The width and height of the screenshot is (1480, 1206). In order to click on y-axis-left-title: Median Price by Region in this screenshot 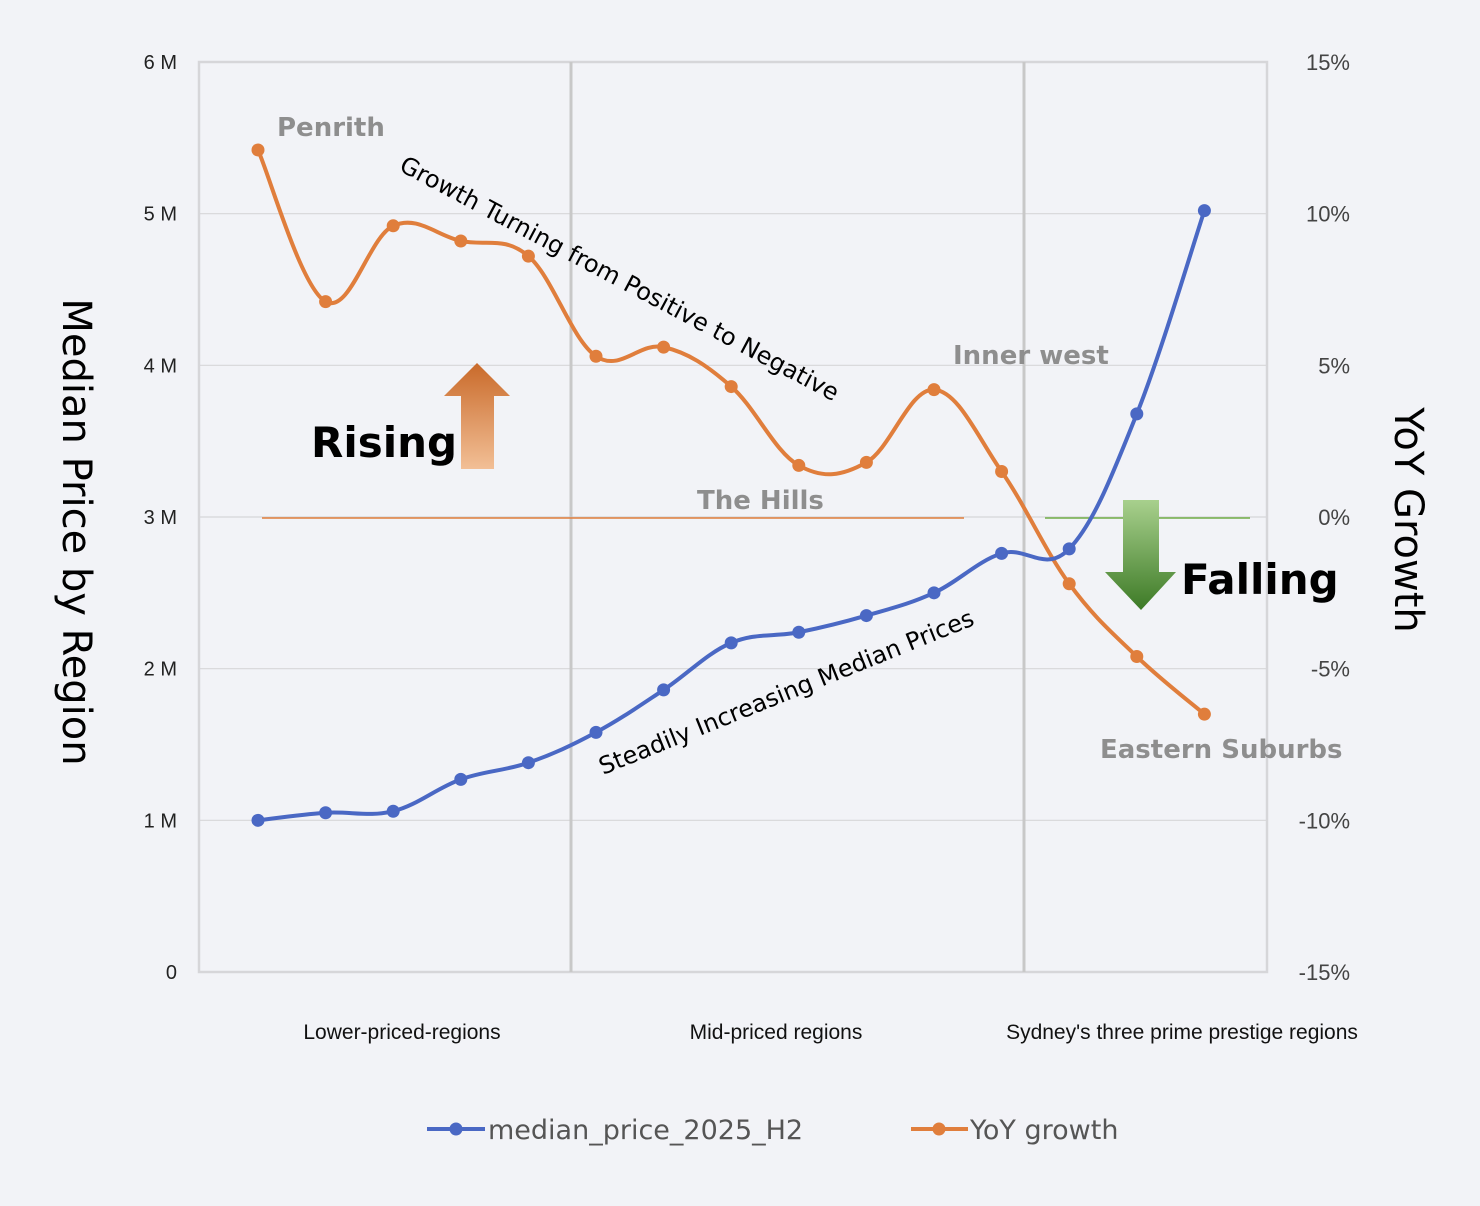, I will do `click(76, 531)`.